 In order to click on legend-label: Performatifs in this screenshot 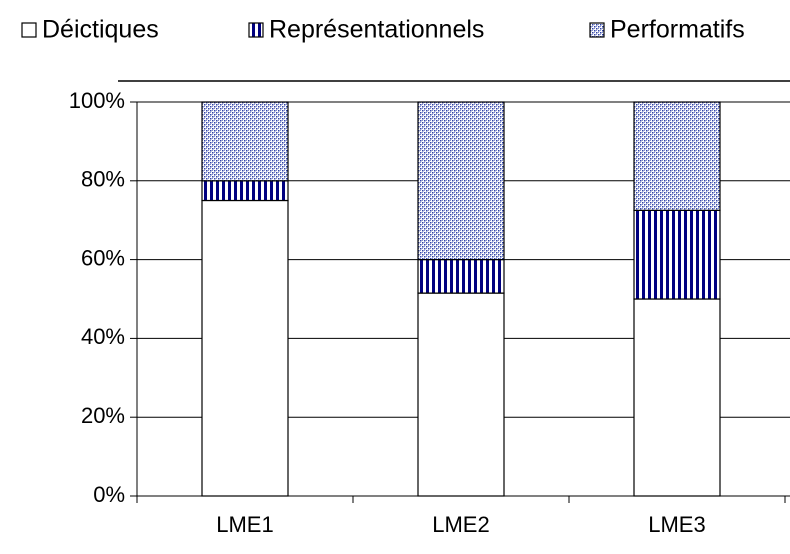, I will do `click(677, 30)`.